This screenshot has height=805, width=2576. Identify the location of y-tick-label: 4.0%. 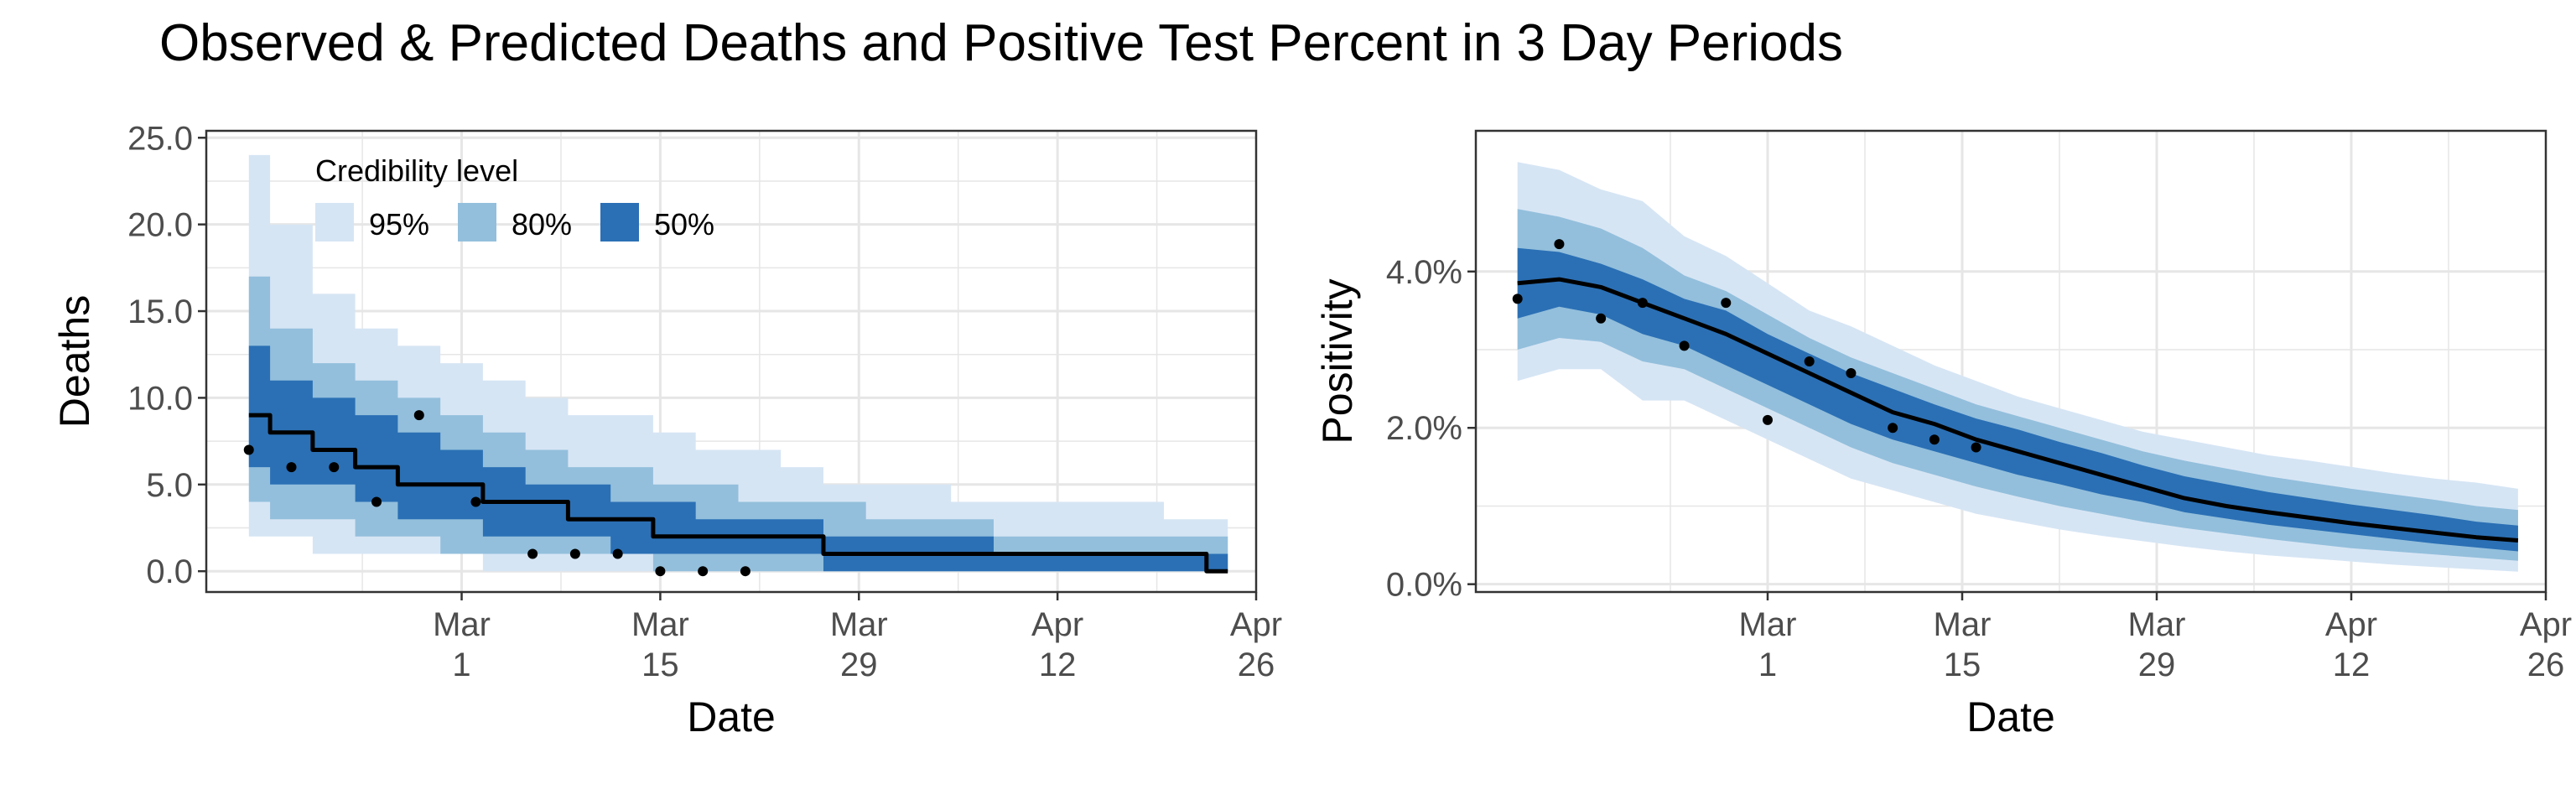
(1424, 272).